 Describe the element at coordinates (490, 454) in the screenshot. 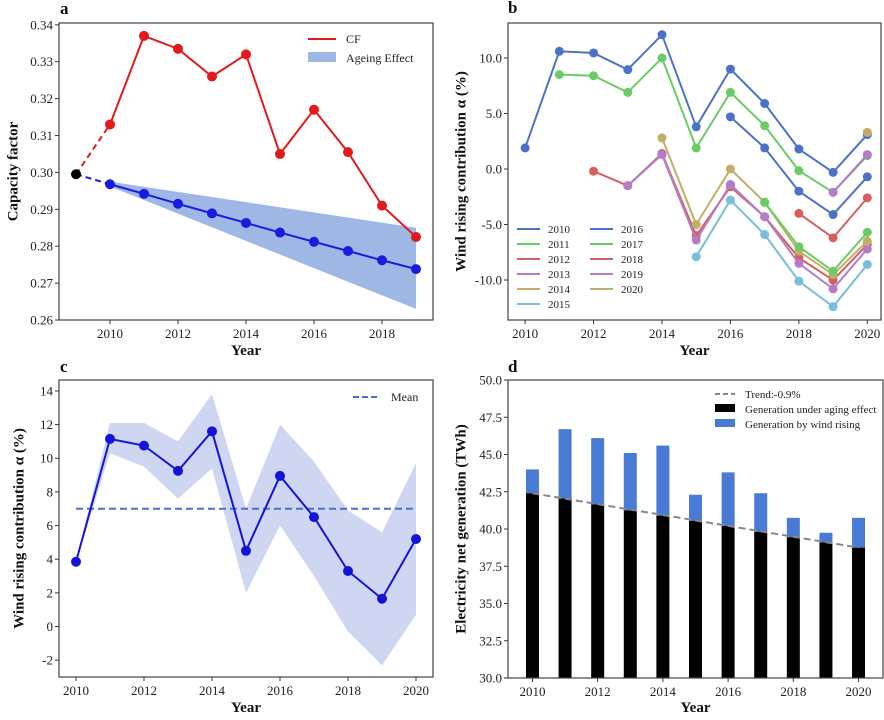

I see `y-tick-label: 45.0` at that location.